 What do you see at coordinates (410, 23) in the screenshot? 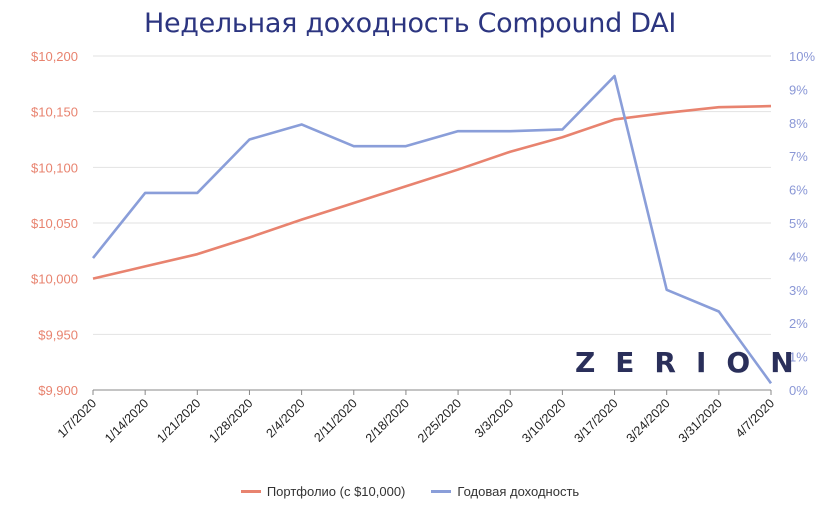
I see `chart-title: Недельная доходность Compound DAI` at bounding box center [410, 23].